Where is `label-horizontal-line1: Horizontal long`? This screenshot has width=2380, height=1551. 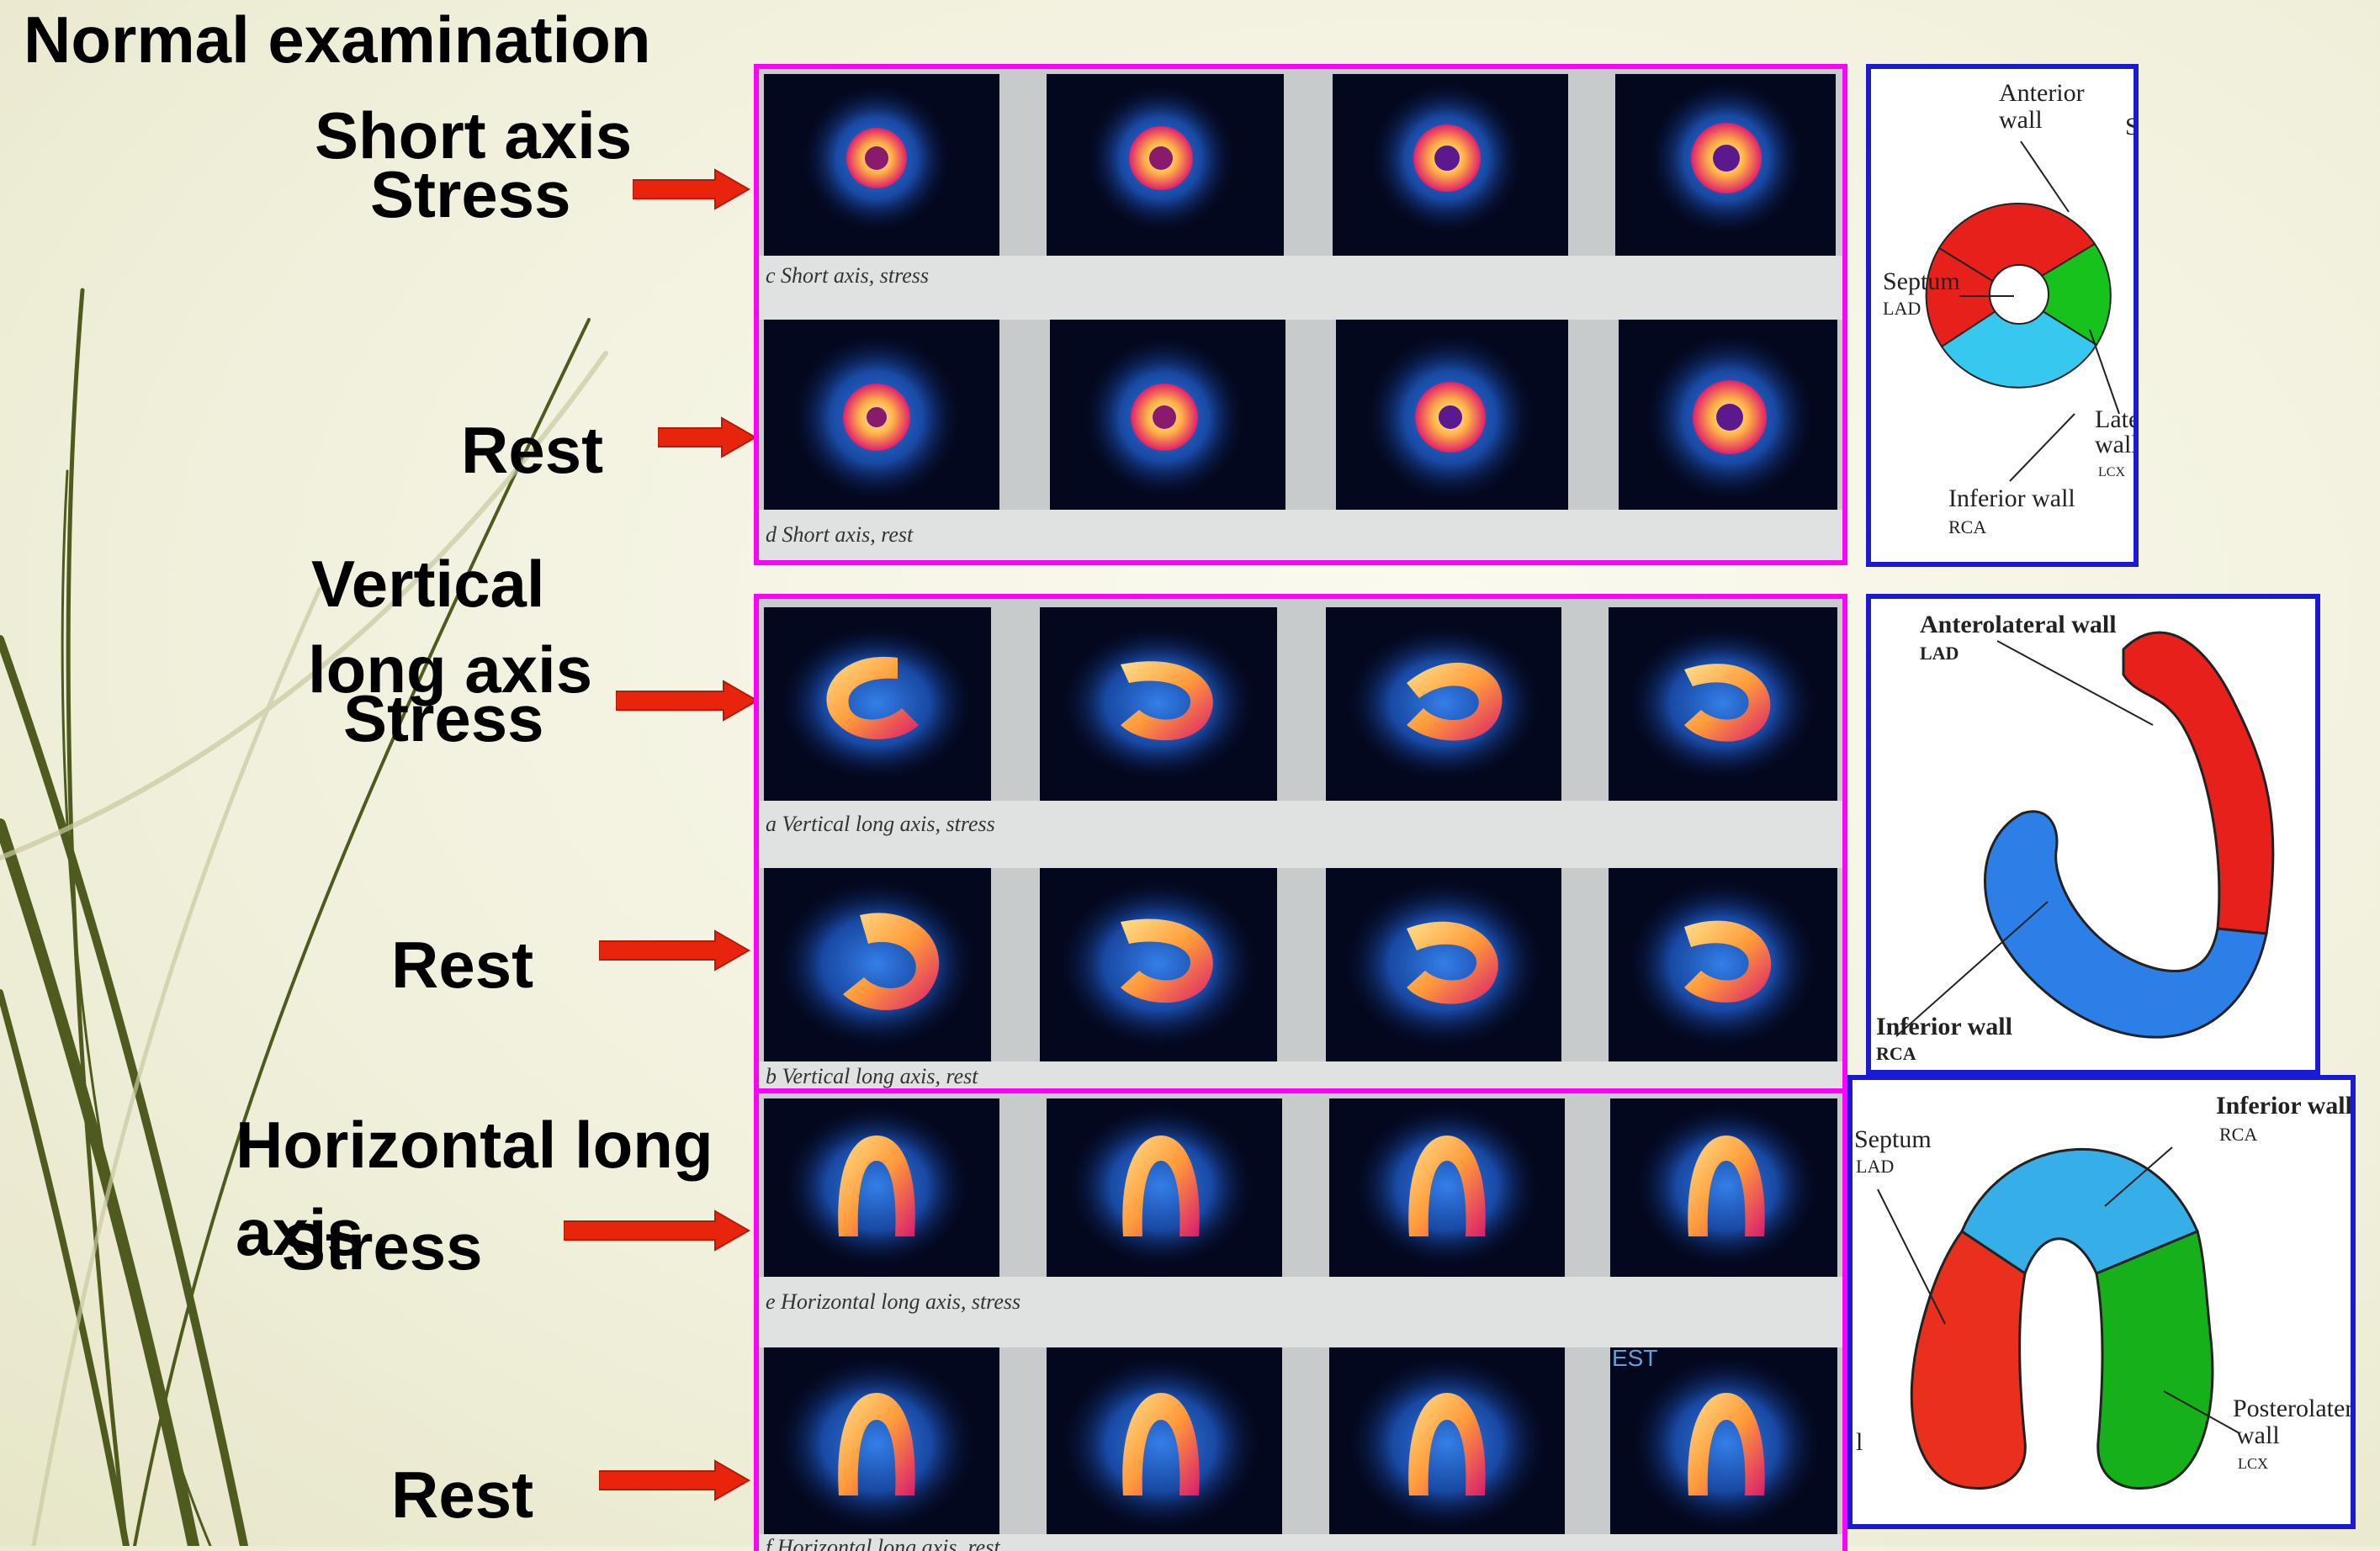
label-horizontal-line1: Horizontal long is located at coordinates (475, 1145).